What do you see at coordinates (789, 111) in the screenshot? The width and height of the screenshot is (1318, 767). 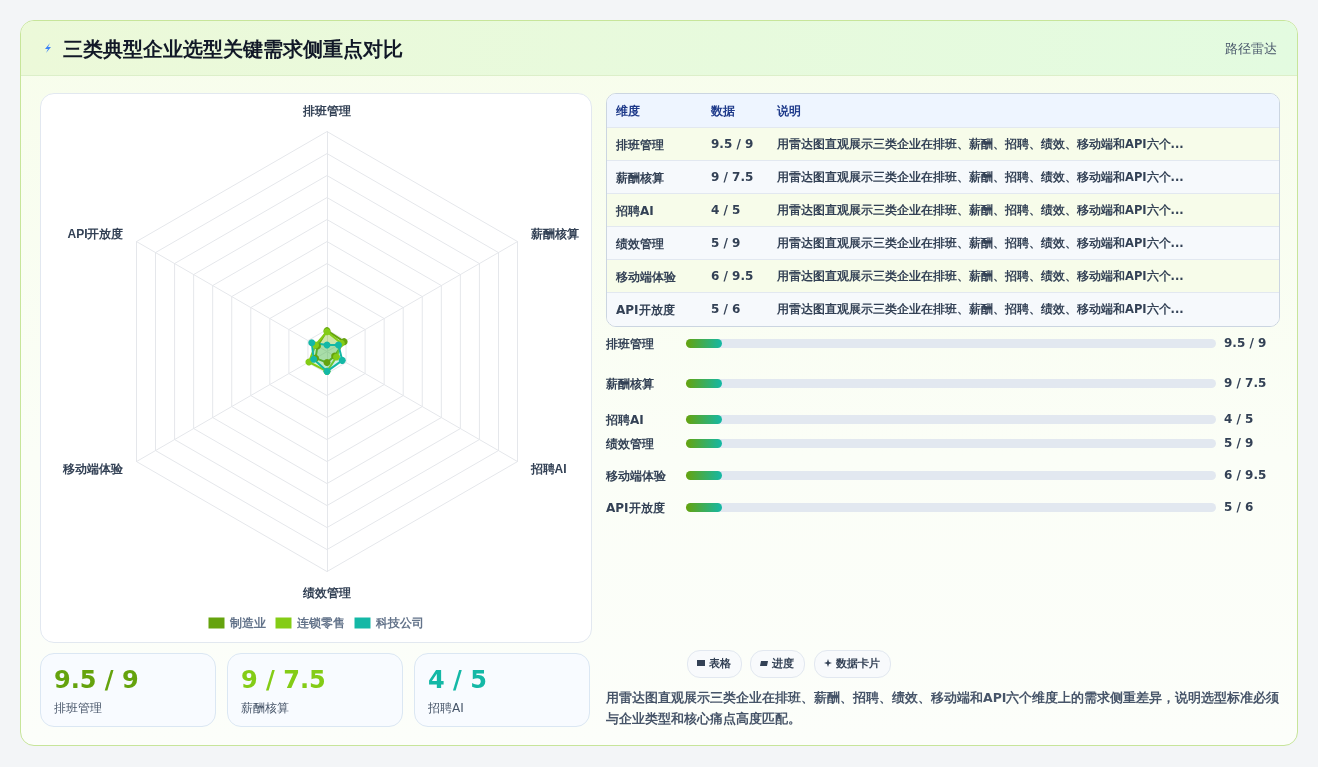 I see `text: 说明` at bounding box center [789, 111].